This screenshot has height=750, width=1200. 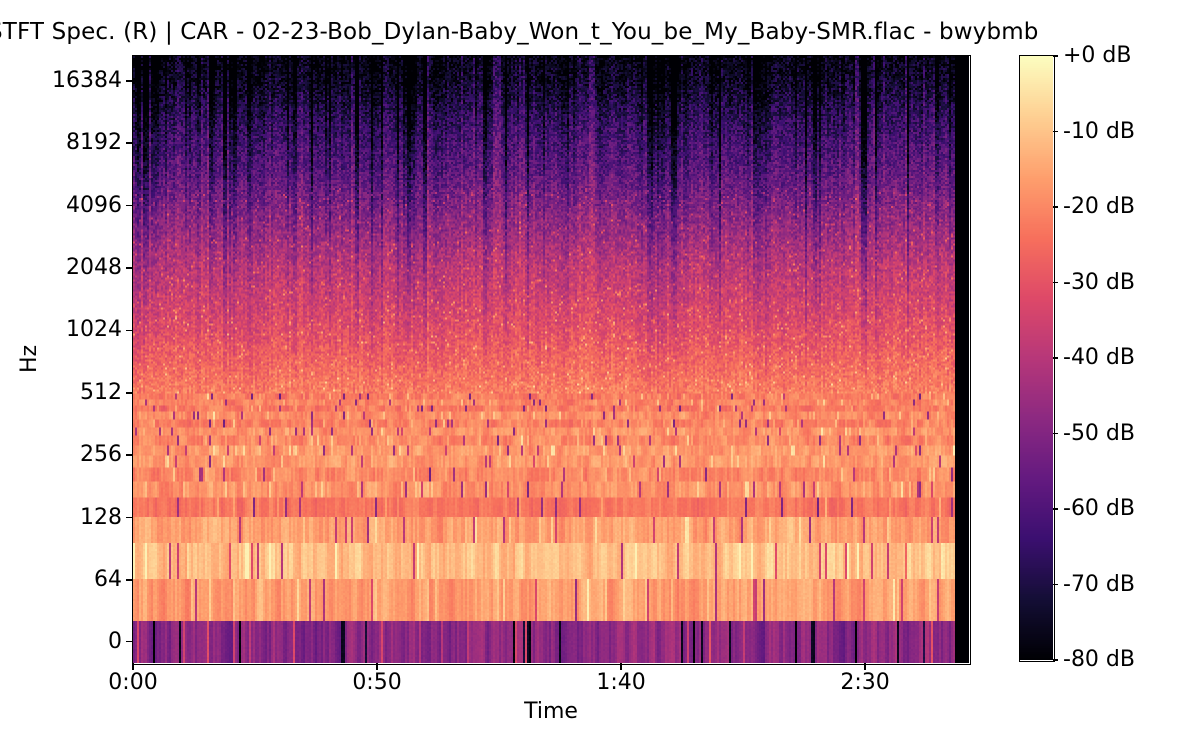 What do you see at coordinates (101, 517) in the screenshot?
I see `y-tick-label: 128` at bounding box center [101, 517].